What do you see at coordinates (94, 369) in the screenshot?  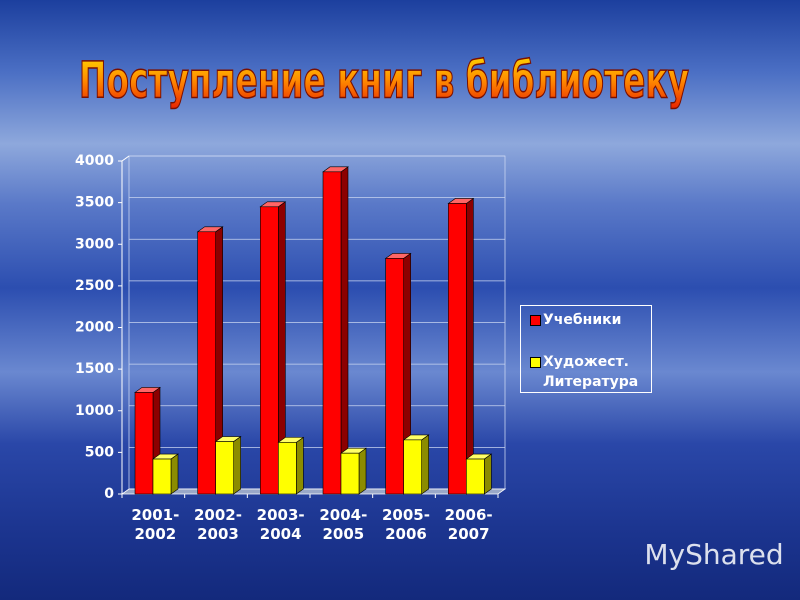 I see `y-tick-label: 1500` at bounding box center [94, 369].